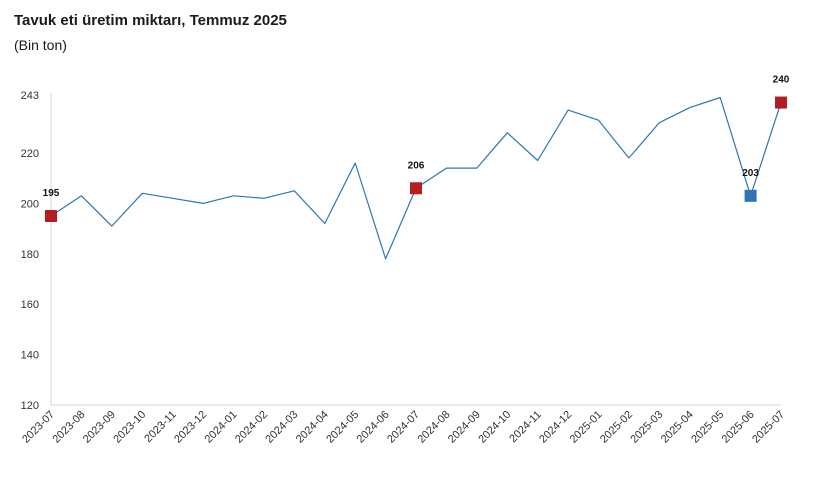 This screenshot has width=814, height=481. What do you see at coordinates (738, 427) in the screenshot?
I see `x-tick-label: 2025-06` at bounding box center [738, 427].